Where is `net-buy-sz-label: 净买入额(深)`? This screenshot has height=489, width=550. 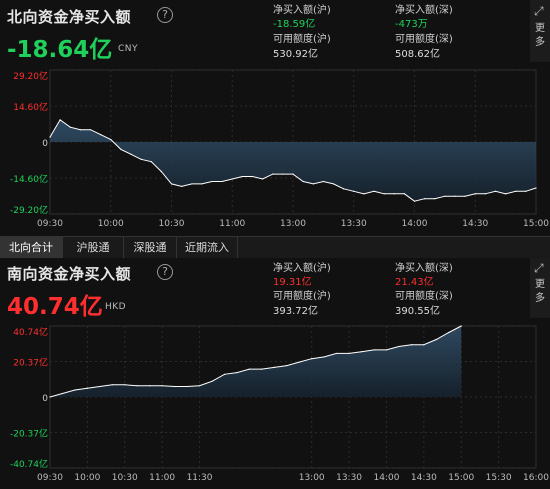
net-buy-sz-label: 净买入额(深) is located at coordinates (424, 10).